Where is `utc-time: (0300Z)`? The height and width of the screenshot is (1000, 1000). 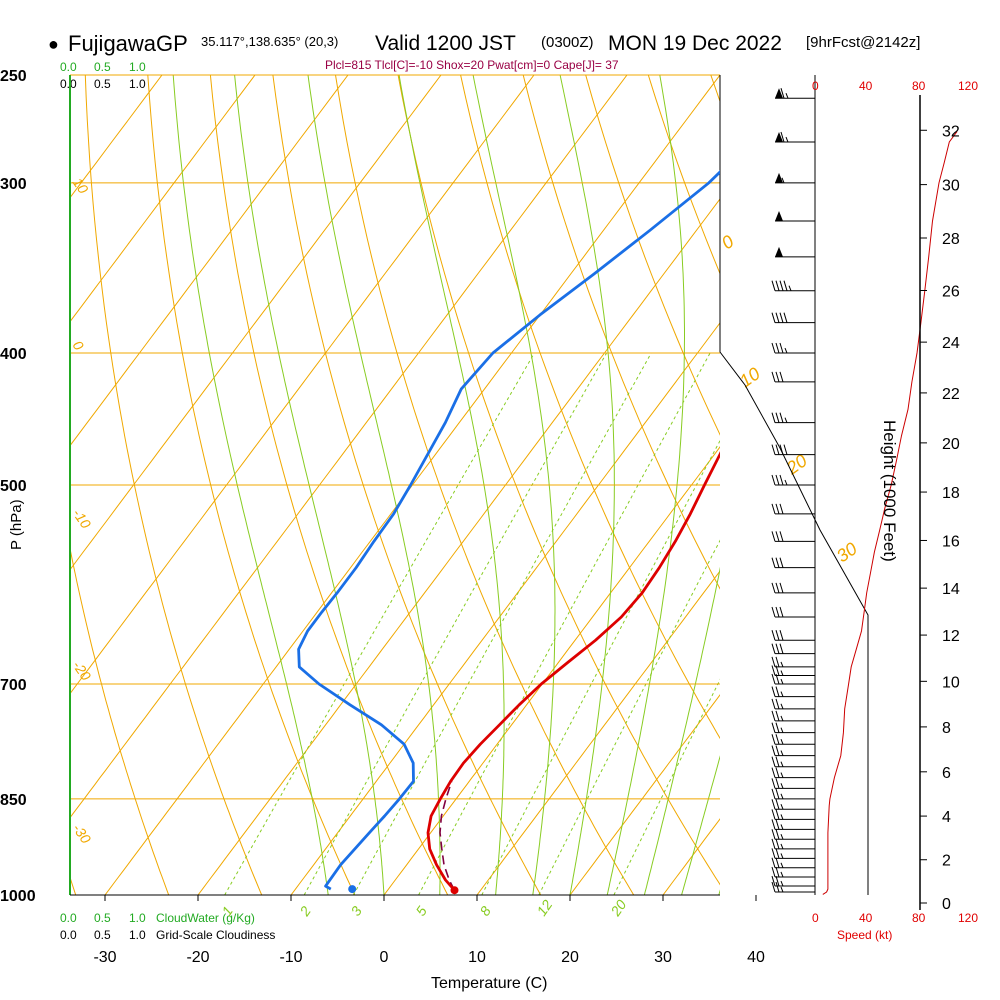
utc-time: (0300Z) is located at coordinates (567, 42).